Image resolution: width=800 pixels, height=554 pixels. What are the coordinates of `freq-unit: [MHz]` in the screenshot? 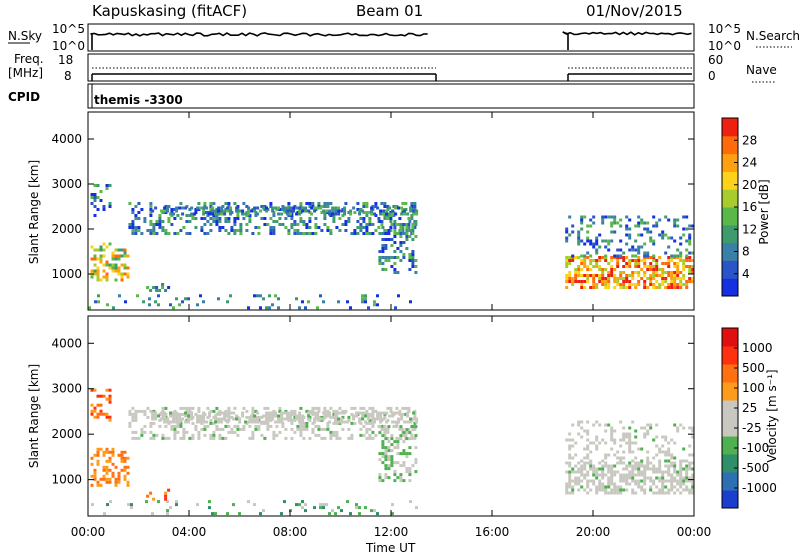 It's located at (25, 73).